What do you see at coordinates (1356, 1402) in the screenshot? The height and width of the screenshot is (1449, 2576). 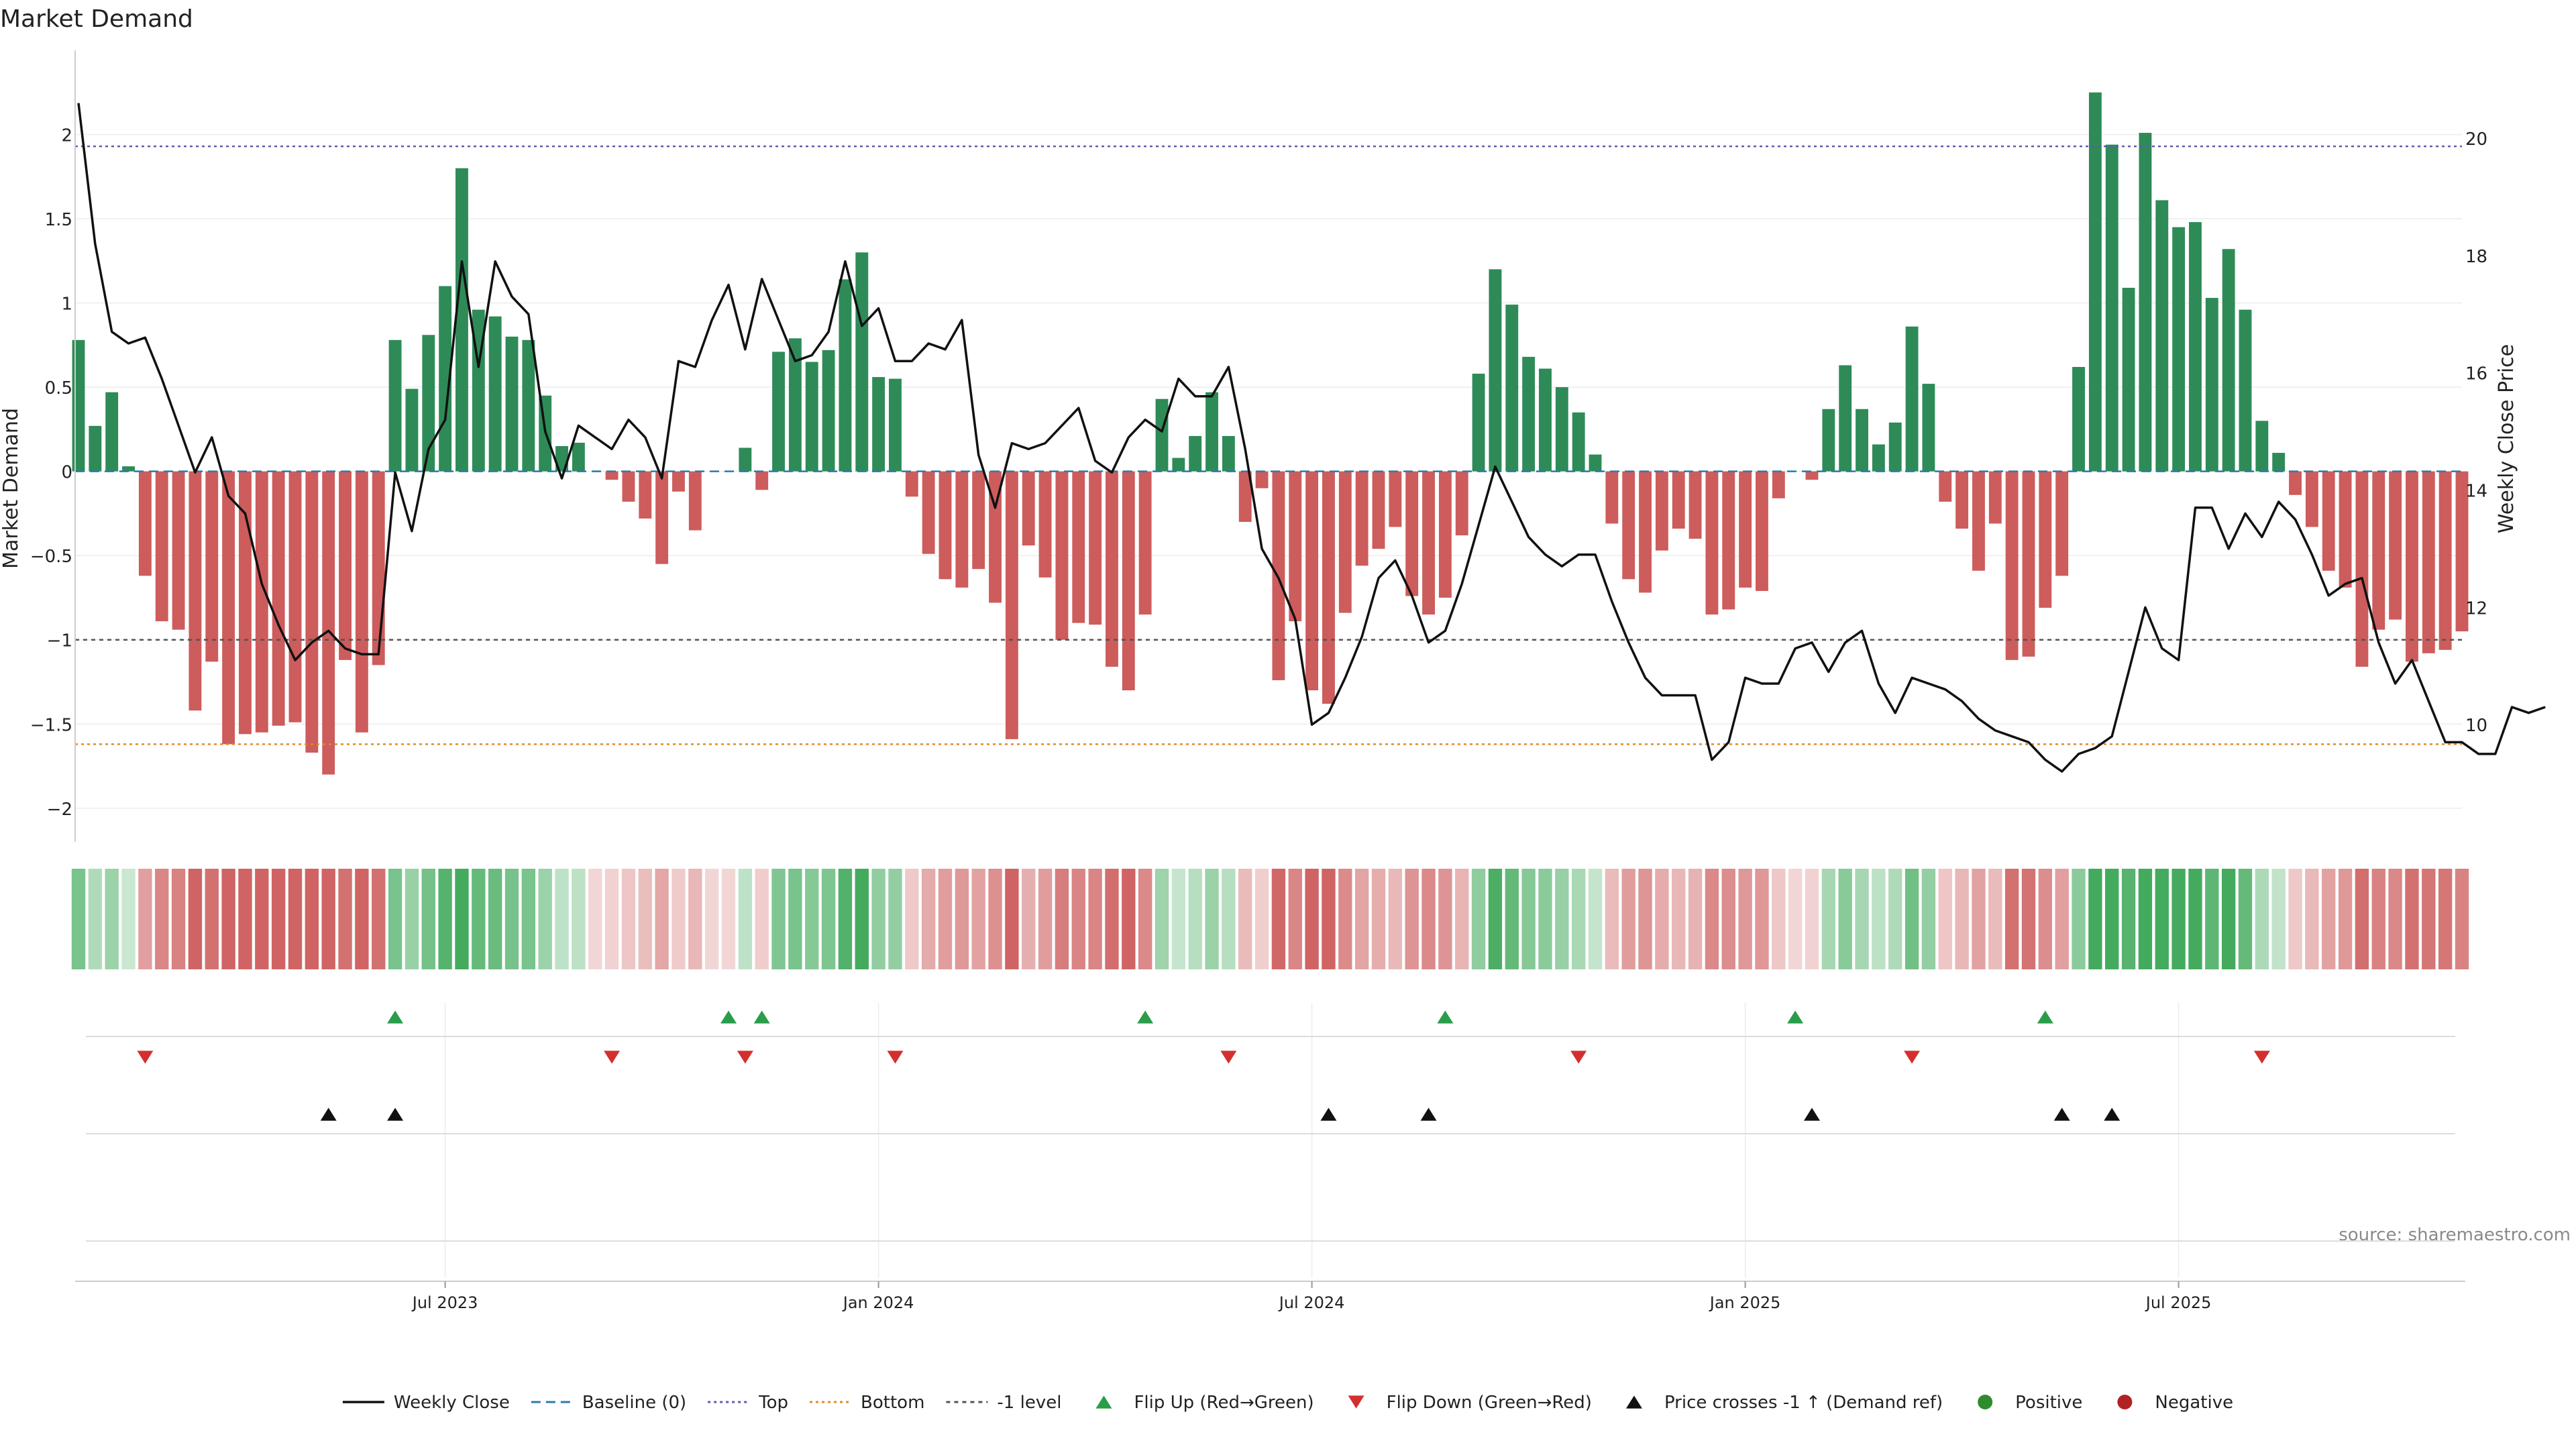 I see `legend-symbol-flip_down` at bounding box center [1356, 1402].